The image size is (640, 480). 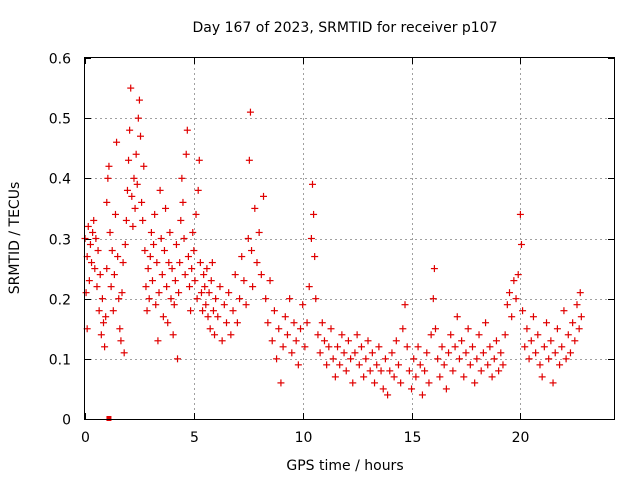 What do you see at coordinates (60, 361) in the screenshot?
I see `y-tick-label: 0.1` at bounding box center [60, 361].